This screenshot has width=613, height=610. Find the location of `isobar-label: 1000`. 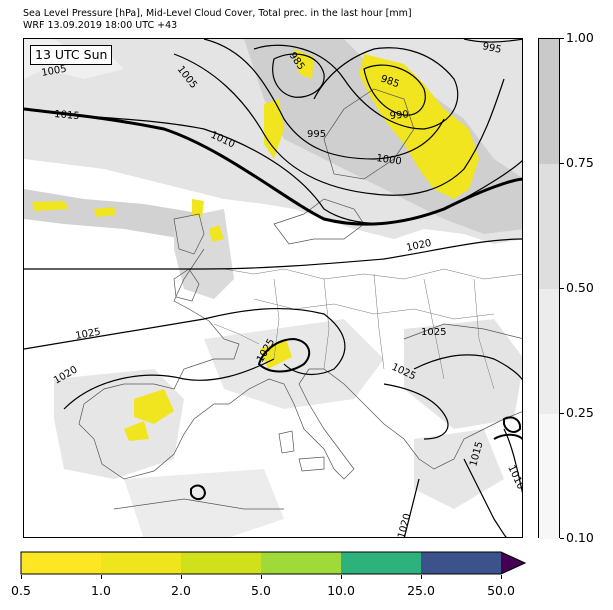

isobar-label: 1000 is located at coordinates (389, 160).